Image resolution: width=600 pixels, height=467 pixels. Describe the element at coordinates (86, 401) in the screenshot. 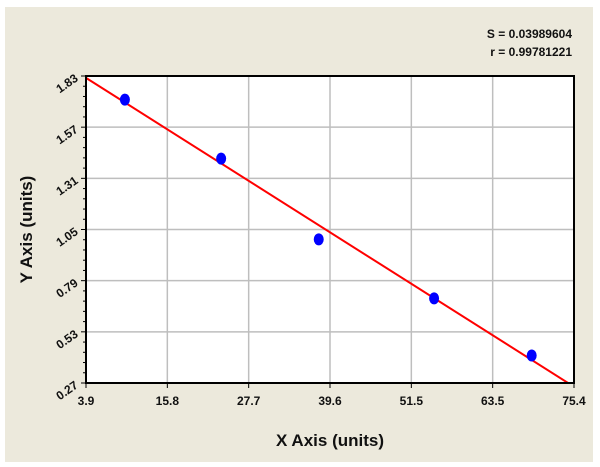

I see `x-tick-label: 3.9` at that location.